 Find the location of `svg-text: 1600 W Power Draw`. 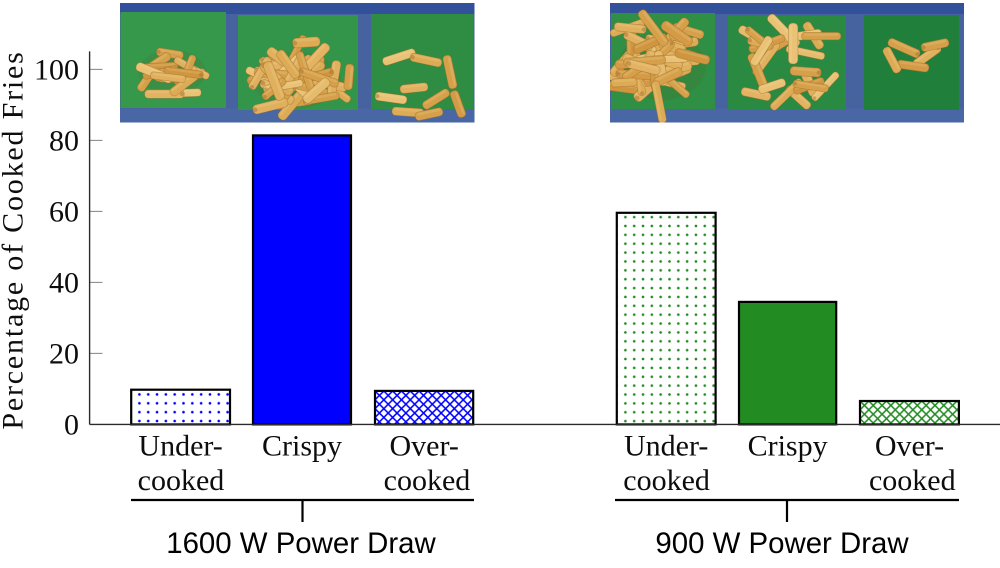

svg-text: 1600 W Power Draw is located at coordinates (301, 543).